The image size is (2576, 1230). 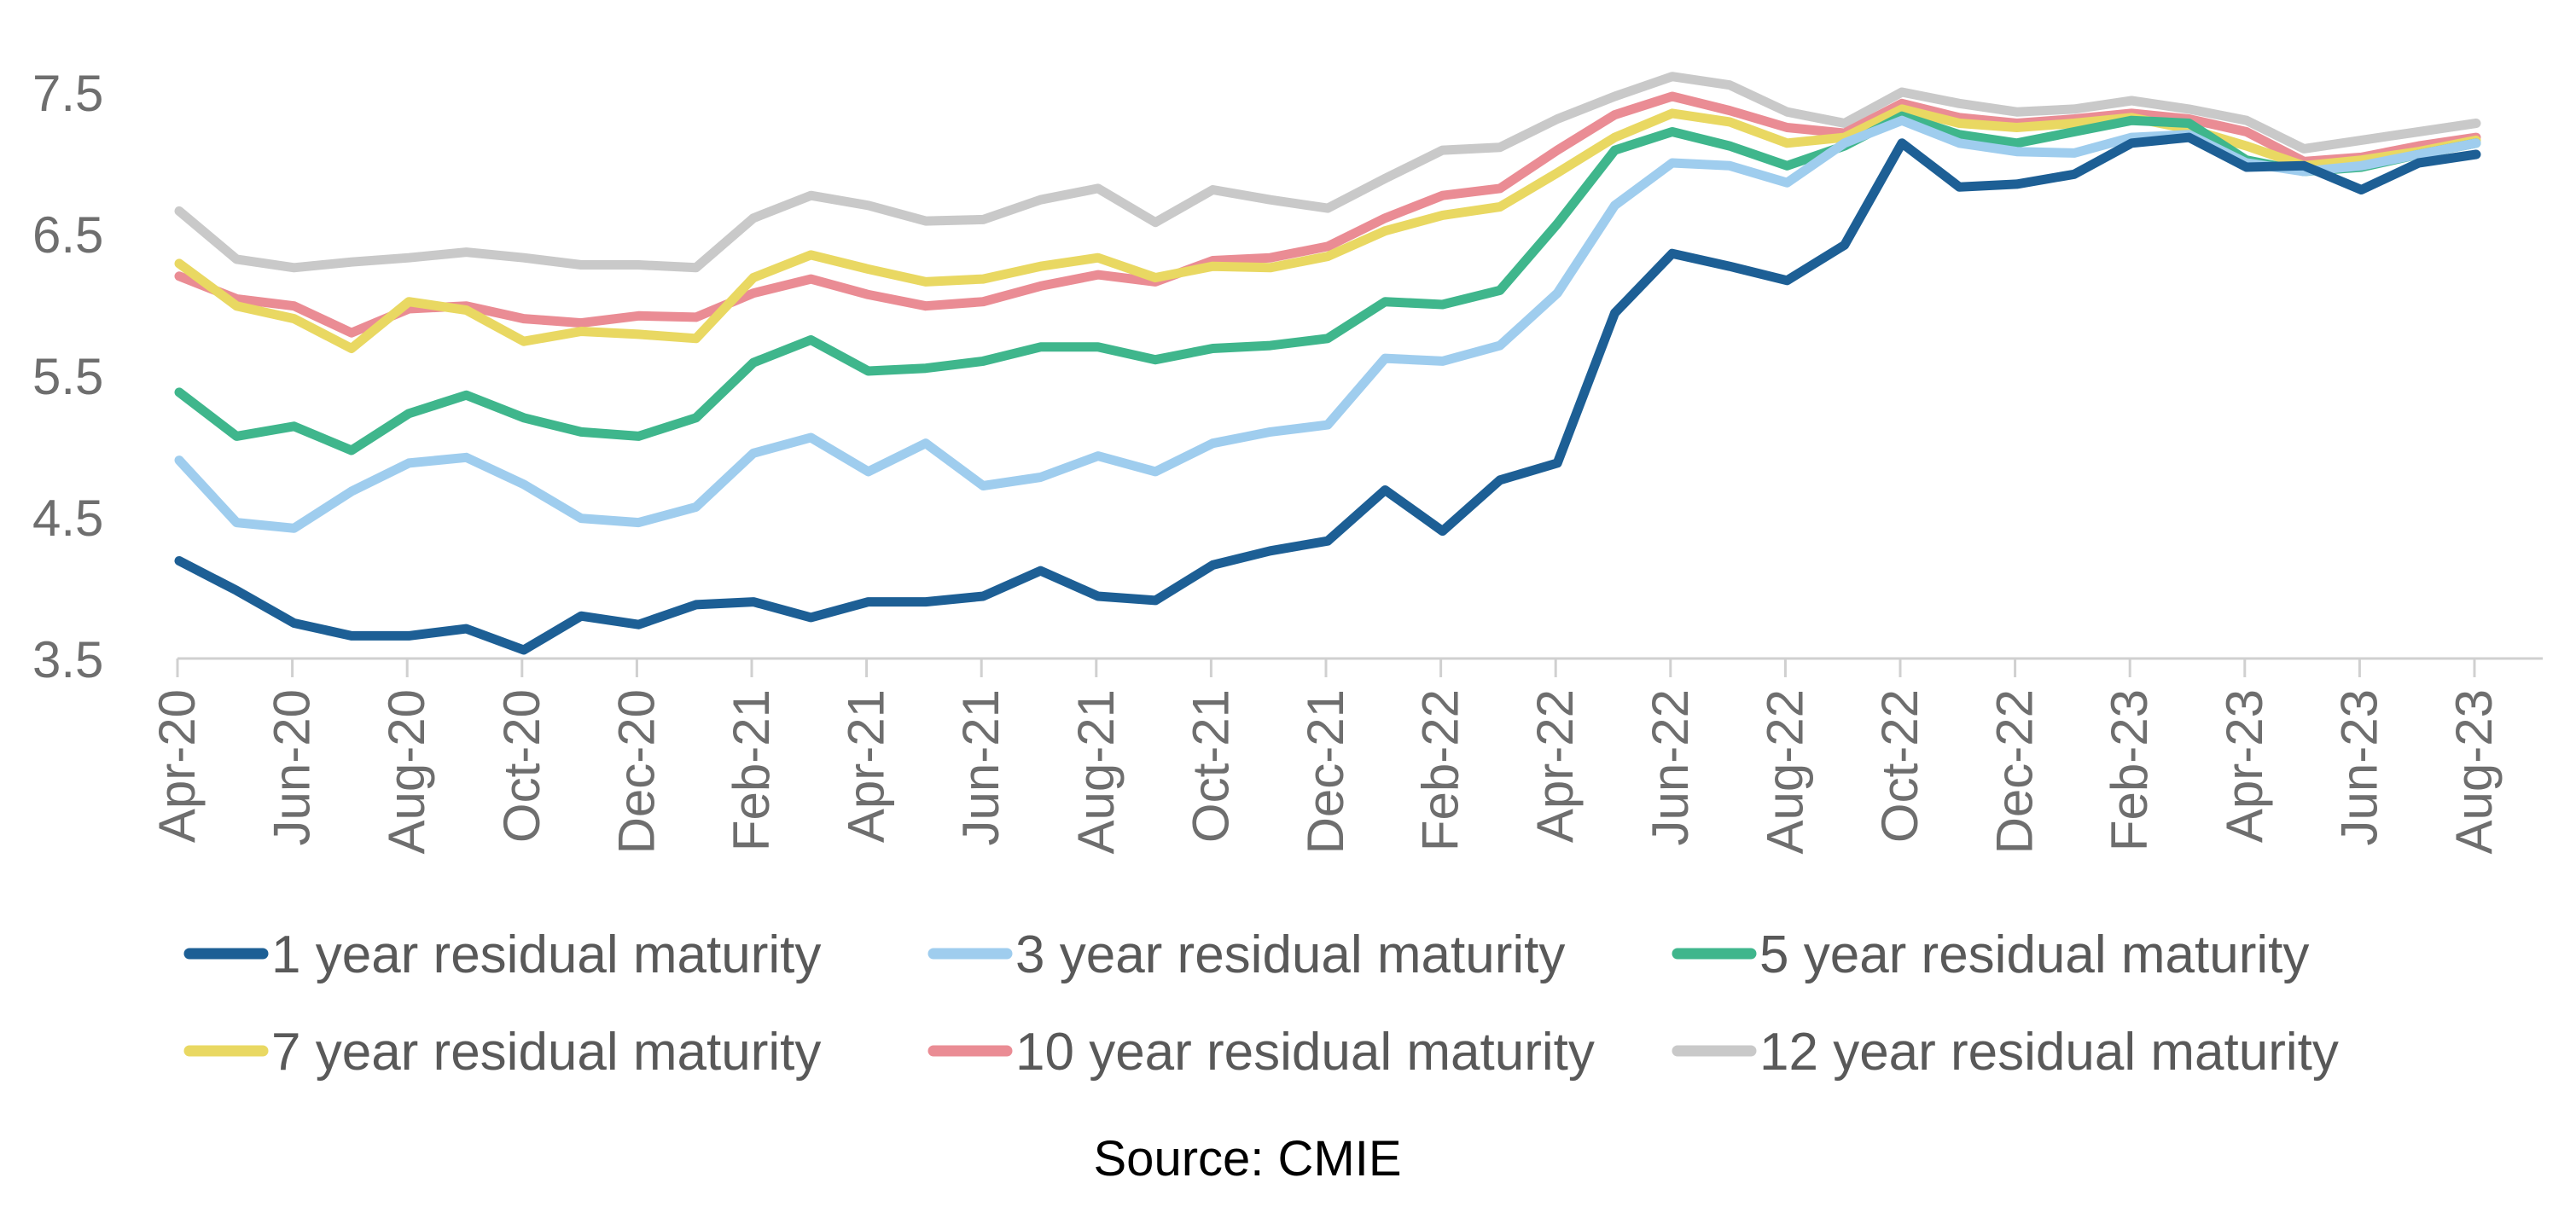 I want to click on x-tick-label: Aug-20, so click(x=406, y=771).